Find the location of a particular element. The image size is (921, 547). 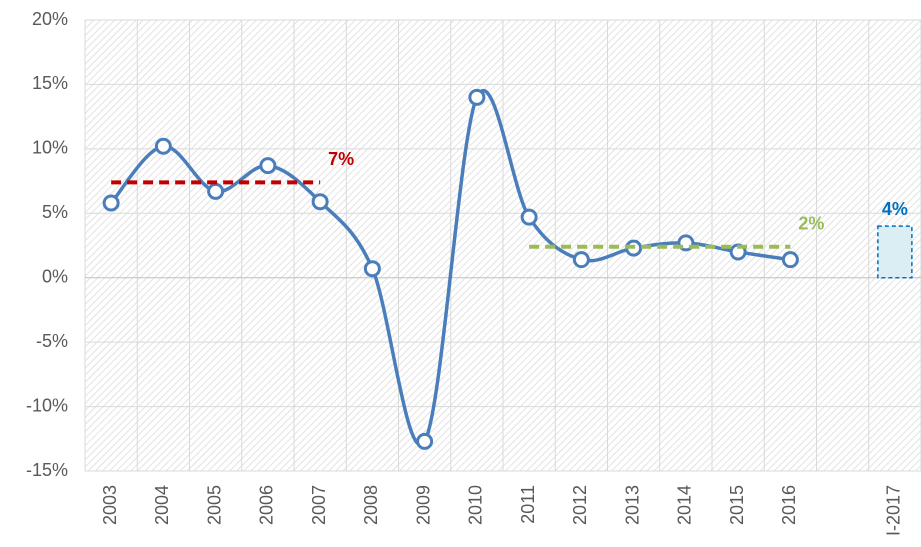

y-tick-label: -10% is located at coordinates (47, 405).